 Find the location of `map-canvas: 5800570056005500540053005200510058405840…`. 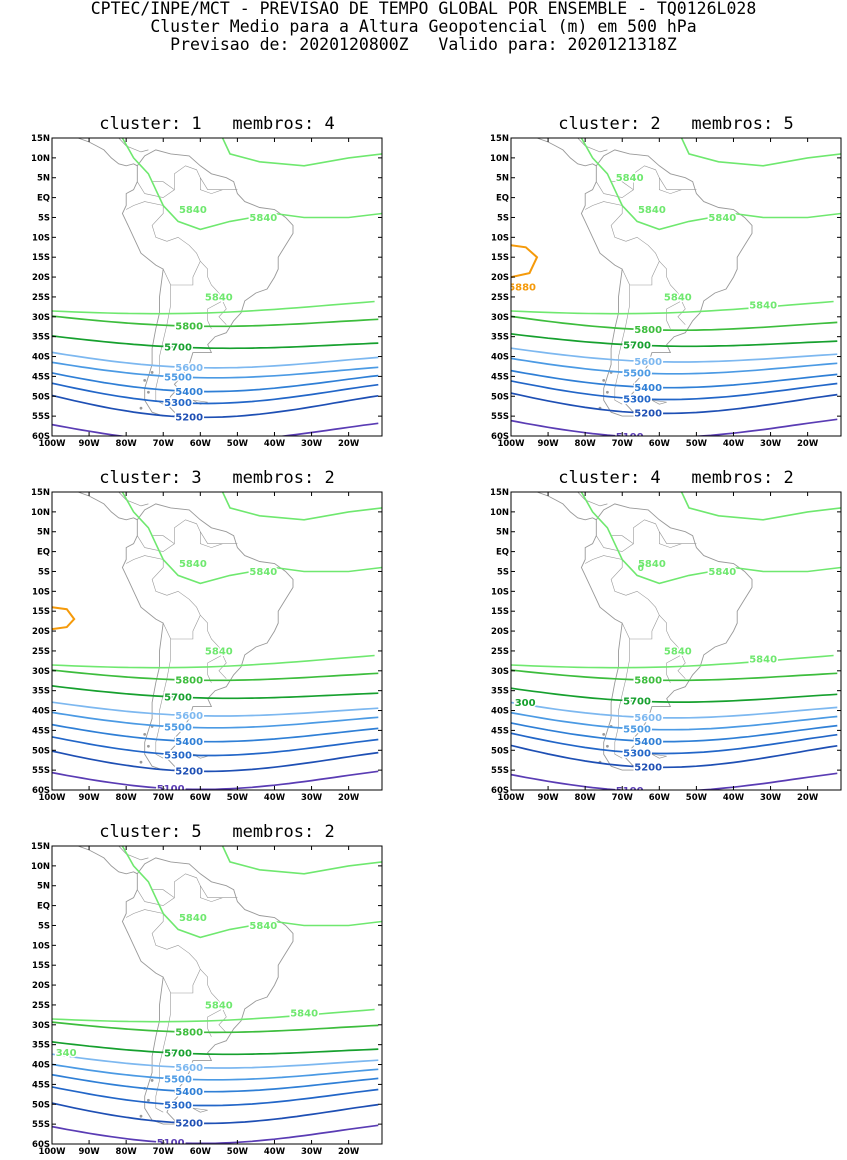

map-canvas: 5800570056005500540053005200510058405840… is located at coordinates (666, 645).